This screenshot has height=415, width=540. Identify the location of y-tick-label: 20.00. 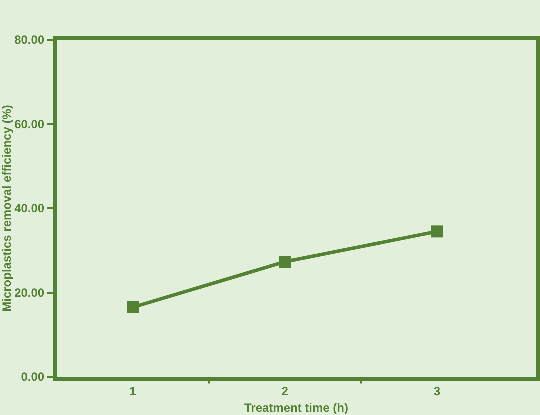
(29, 293).